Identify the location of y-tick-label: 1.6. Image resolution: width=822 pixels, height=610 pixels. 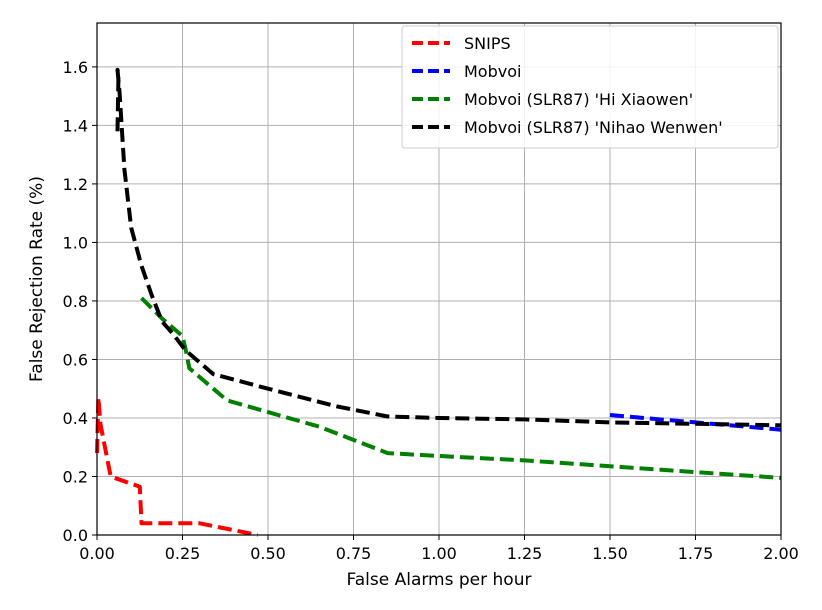
(75, 67).